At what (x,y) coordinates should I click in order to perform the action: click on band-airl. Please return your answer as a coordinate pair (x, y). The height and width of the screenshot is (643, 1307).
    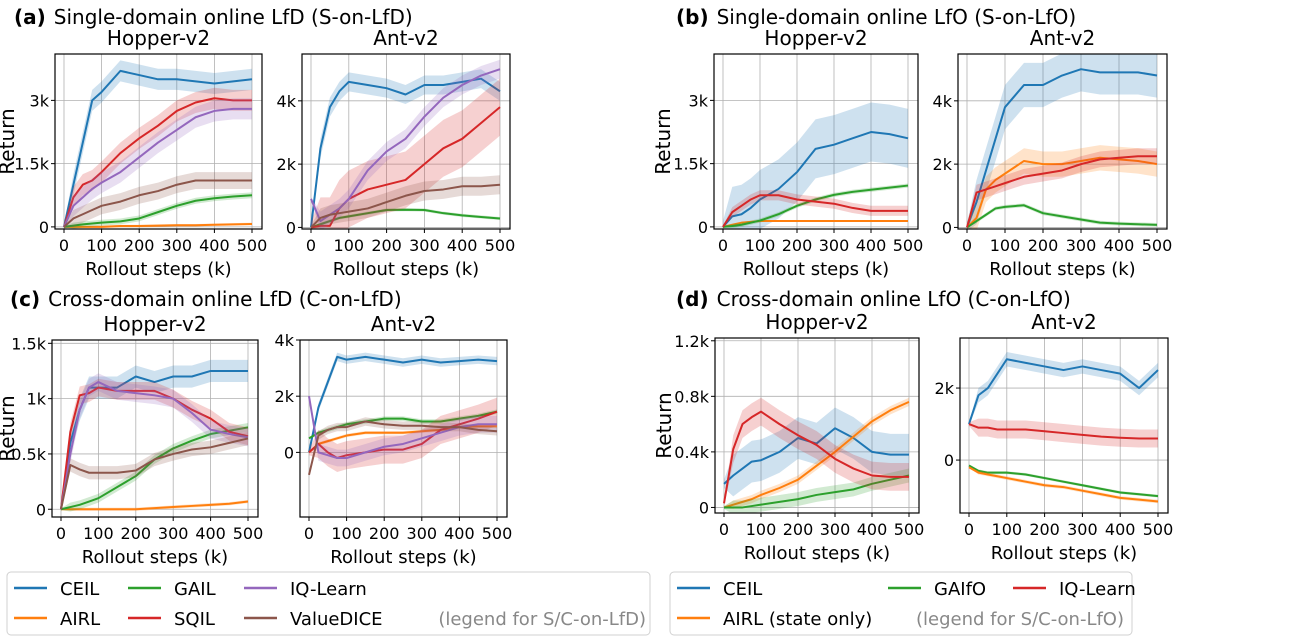
    Looking at the image, I should click on (154, 505).